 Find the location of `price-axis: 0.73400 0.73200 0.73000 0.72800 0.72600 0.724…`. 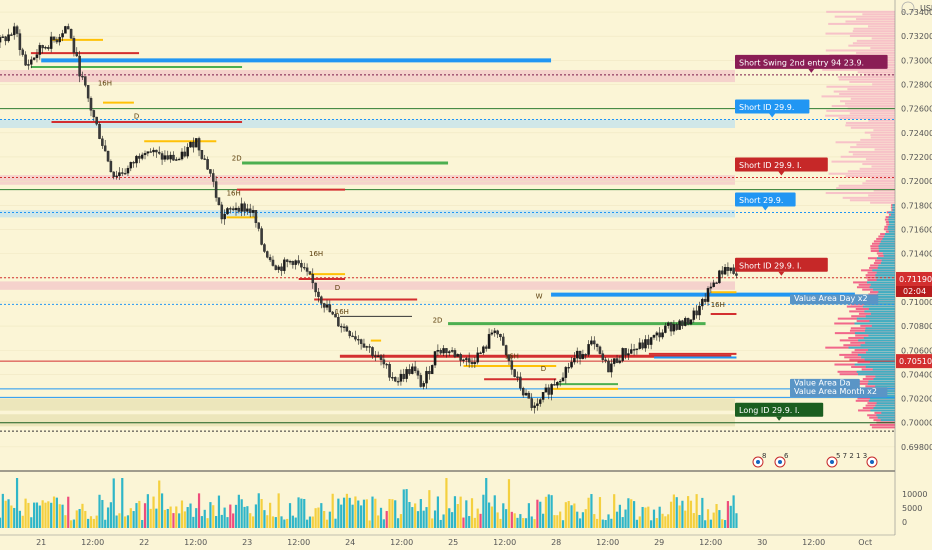

price-axis: 0.73400 0.73200 0.73000 0.72800 0.72600 0.724… is located at coordinates (914, 230).